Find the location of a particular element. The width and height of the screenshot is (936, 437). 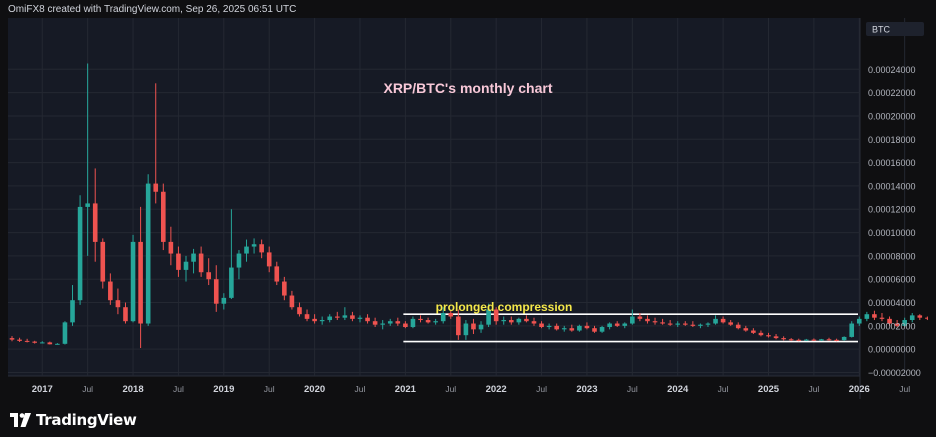

time-tick-label: 2024 is located at coordinates (678, 389).